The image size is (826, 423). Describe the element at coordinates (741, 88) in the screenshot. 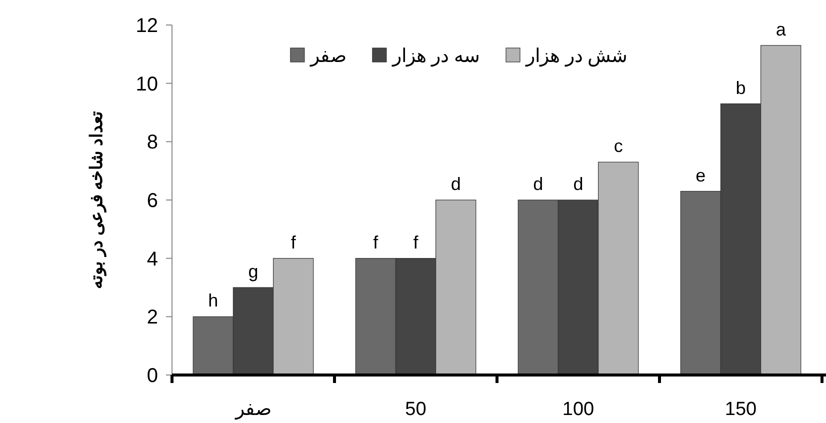

I see `data-label: b` at that location.